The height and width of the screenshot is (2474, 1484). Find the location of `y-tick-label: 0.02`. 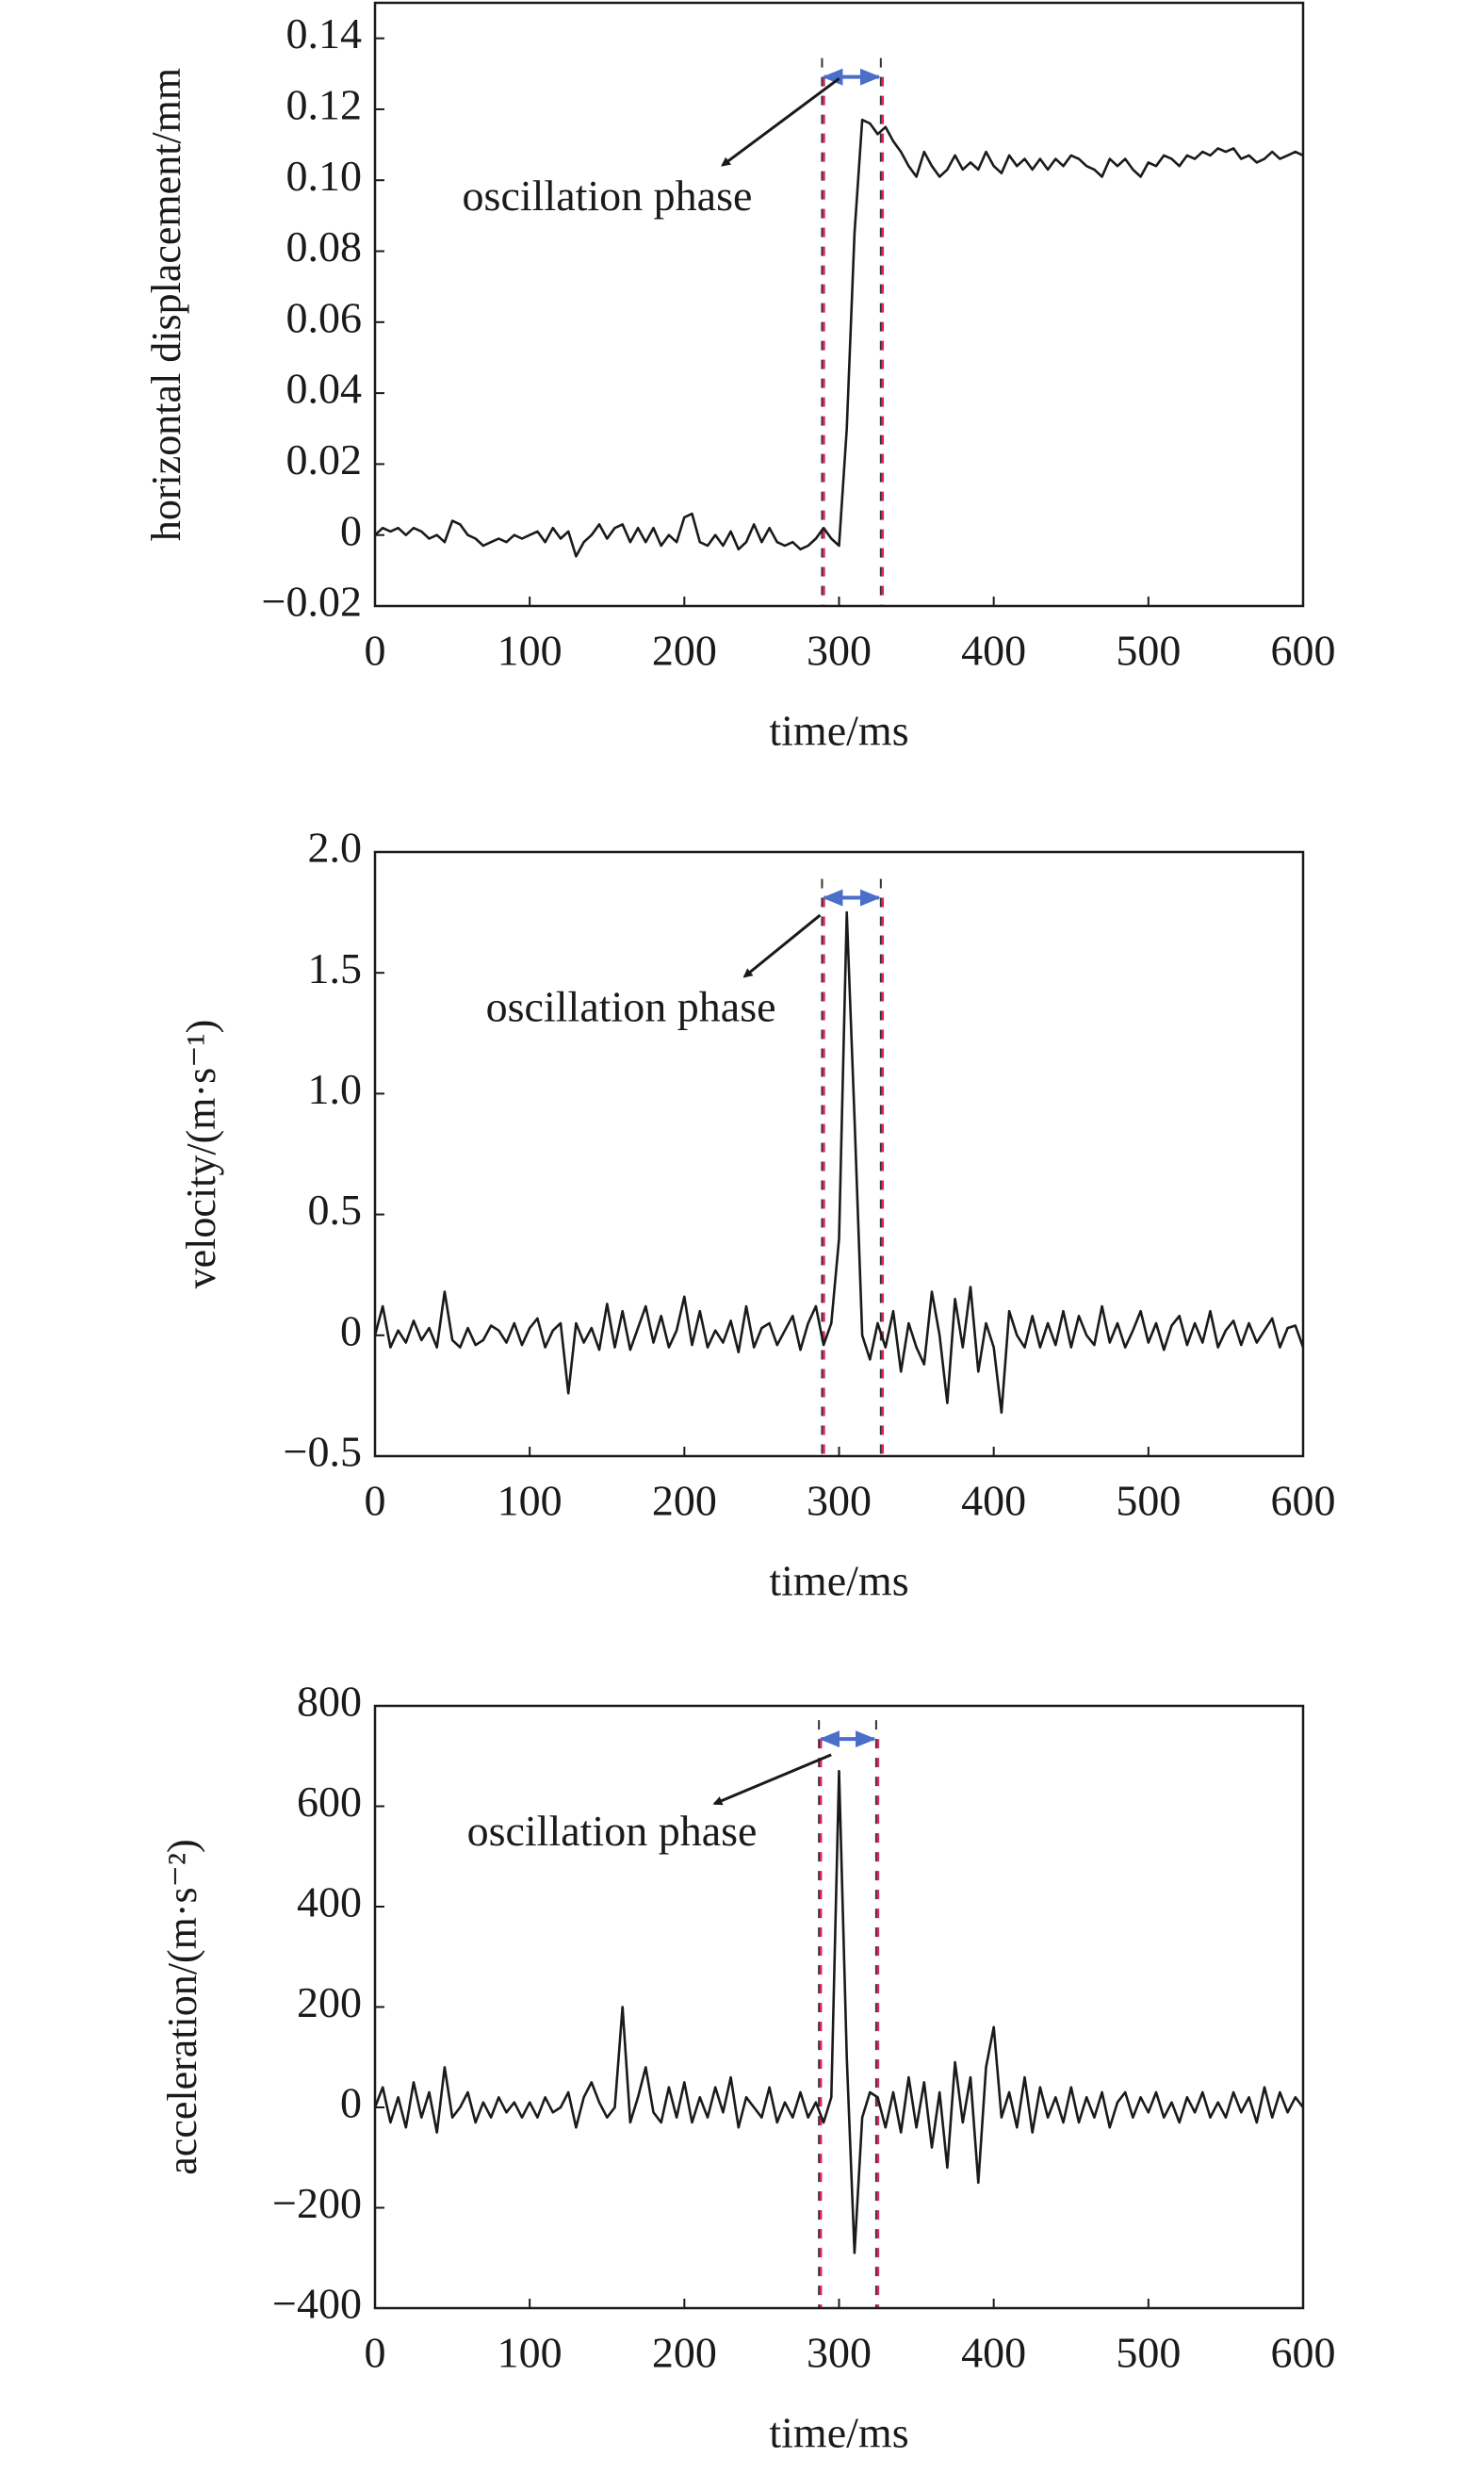

y-tick-label: 0.02 is located at coordinates (324, 459).